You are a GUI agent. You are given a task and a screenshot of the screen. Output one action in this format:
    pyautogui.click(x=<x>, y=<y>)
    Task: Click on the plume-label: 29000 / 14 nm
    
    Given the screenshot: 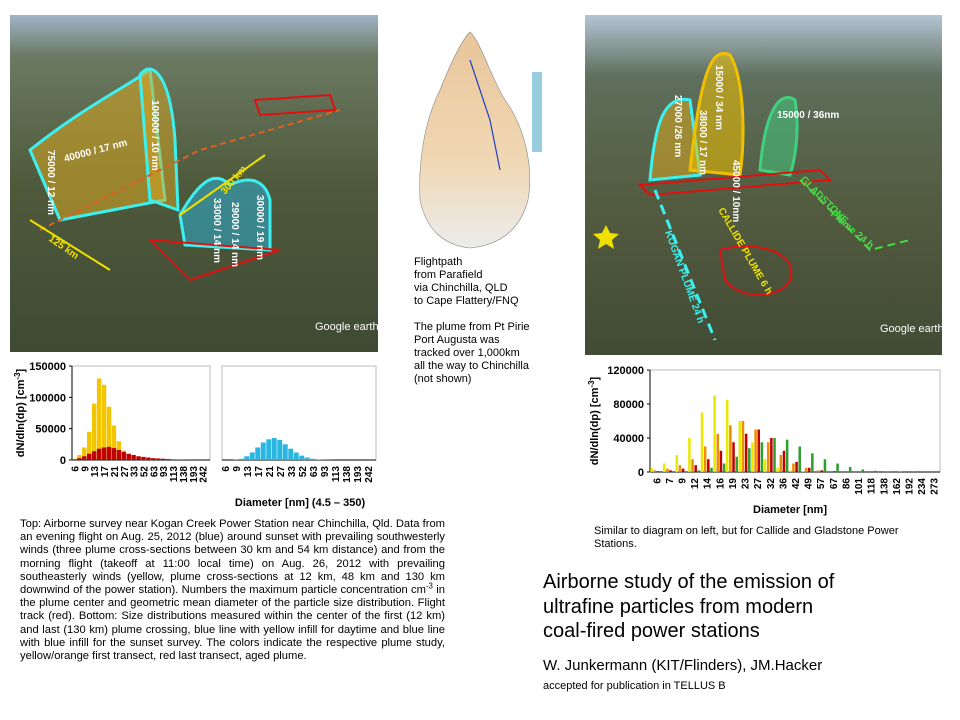 What is the action you would take?
    pyautogui.click(x=234, y=234)
    